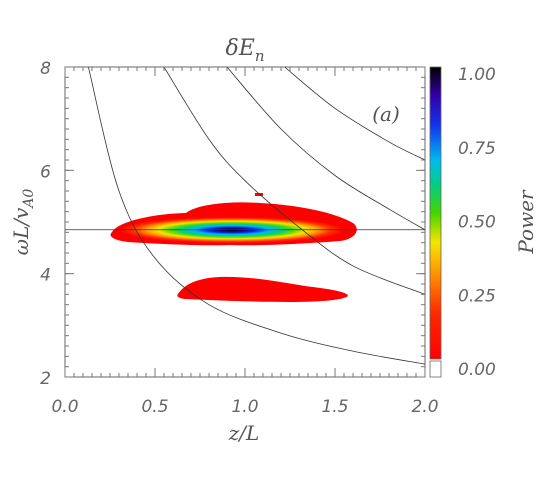 The image size is (550, 478). What do you see at coordinates (526, 222) in the screenshot?
I see `colorbar-label: Power` at bounding box center [526, 222].